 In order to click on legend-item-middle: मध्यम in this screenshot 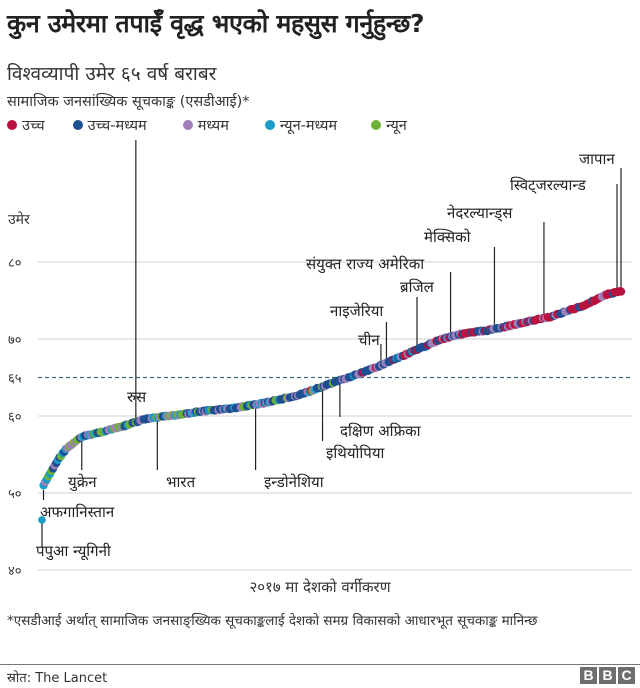, I will do `click(205, 125)`.